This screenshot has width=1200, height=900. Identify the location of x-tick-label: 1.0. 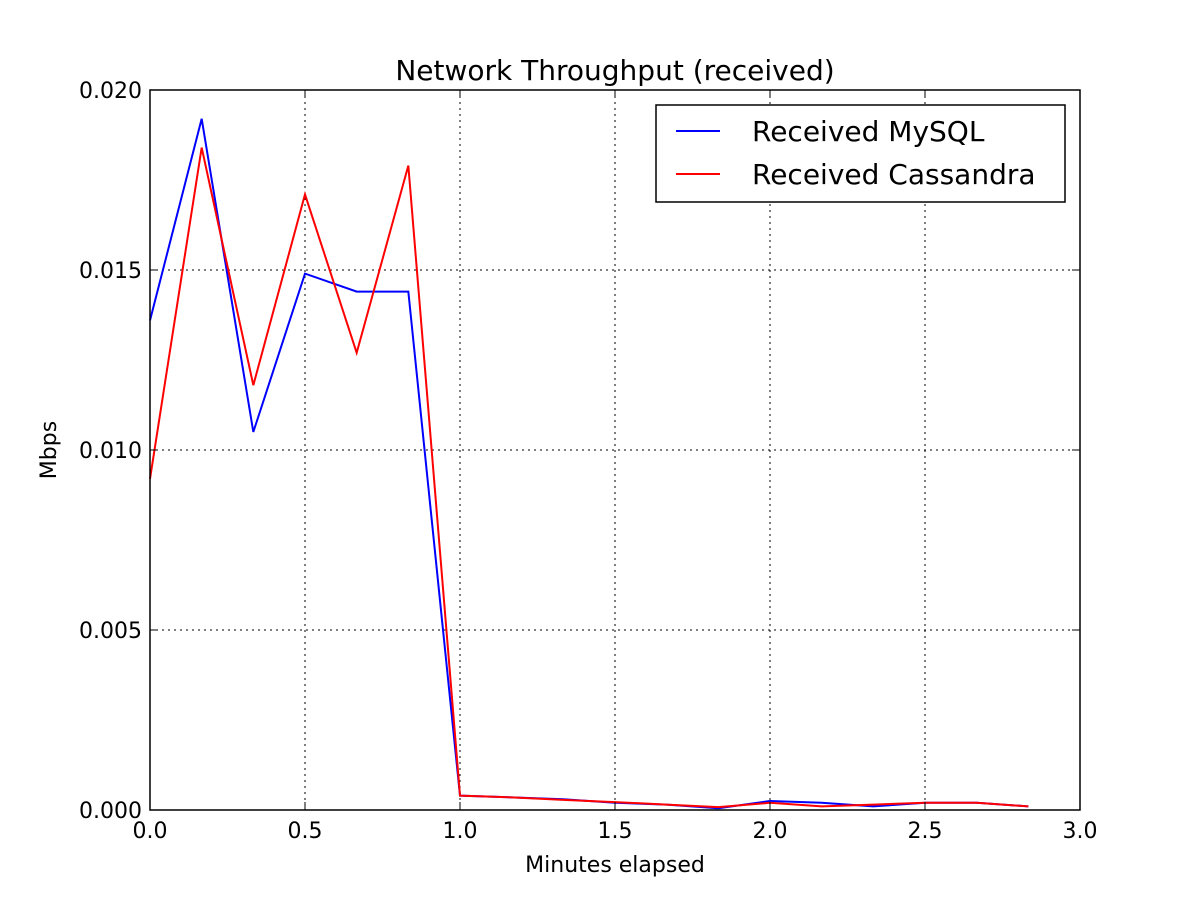
(460, 831).